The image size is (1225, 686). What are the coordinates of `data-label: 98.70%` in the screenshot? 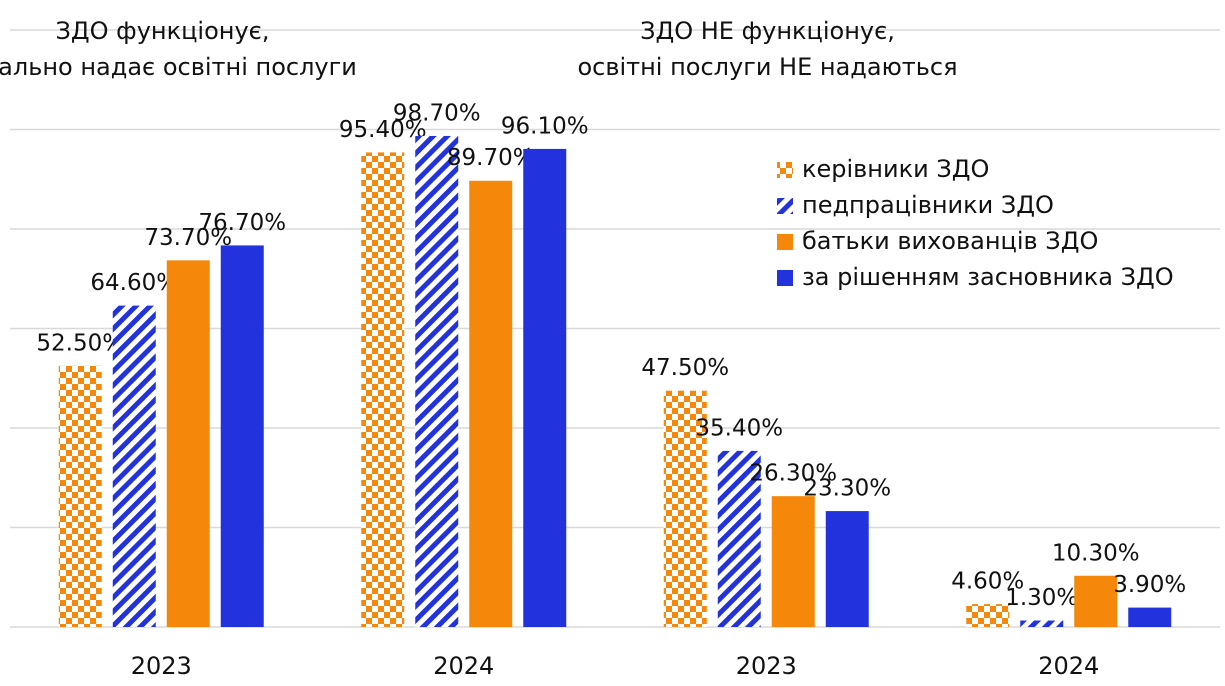 It's located at (437, 113).